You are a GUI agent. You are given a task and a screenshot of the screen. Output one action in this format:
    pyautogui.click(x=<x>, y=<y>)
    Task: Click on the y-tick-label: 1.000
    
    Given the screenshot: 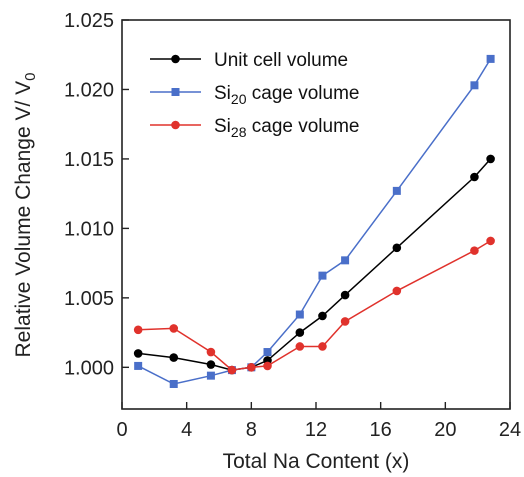 What is the action you would take?
    pyautogui.click(x=89, y=368)
    